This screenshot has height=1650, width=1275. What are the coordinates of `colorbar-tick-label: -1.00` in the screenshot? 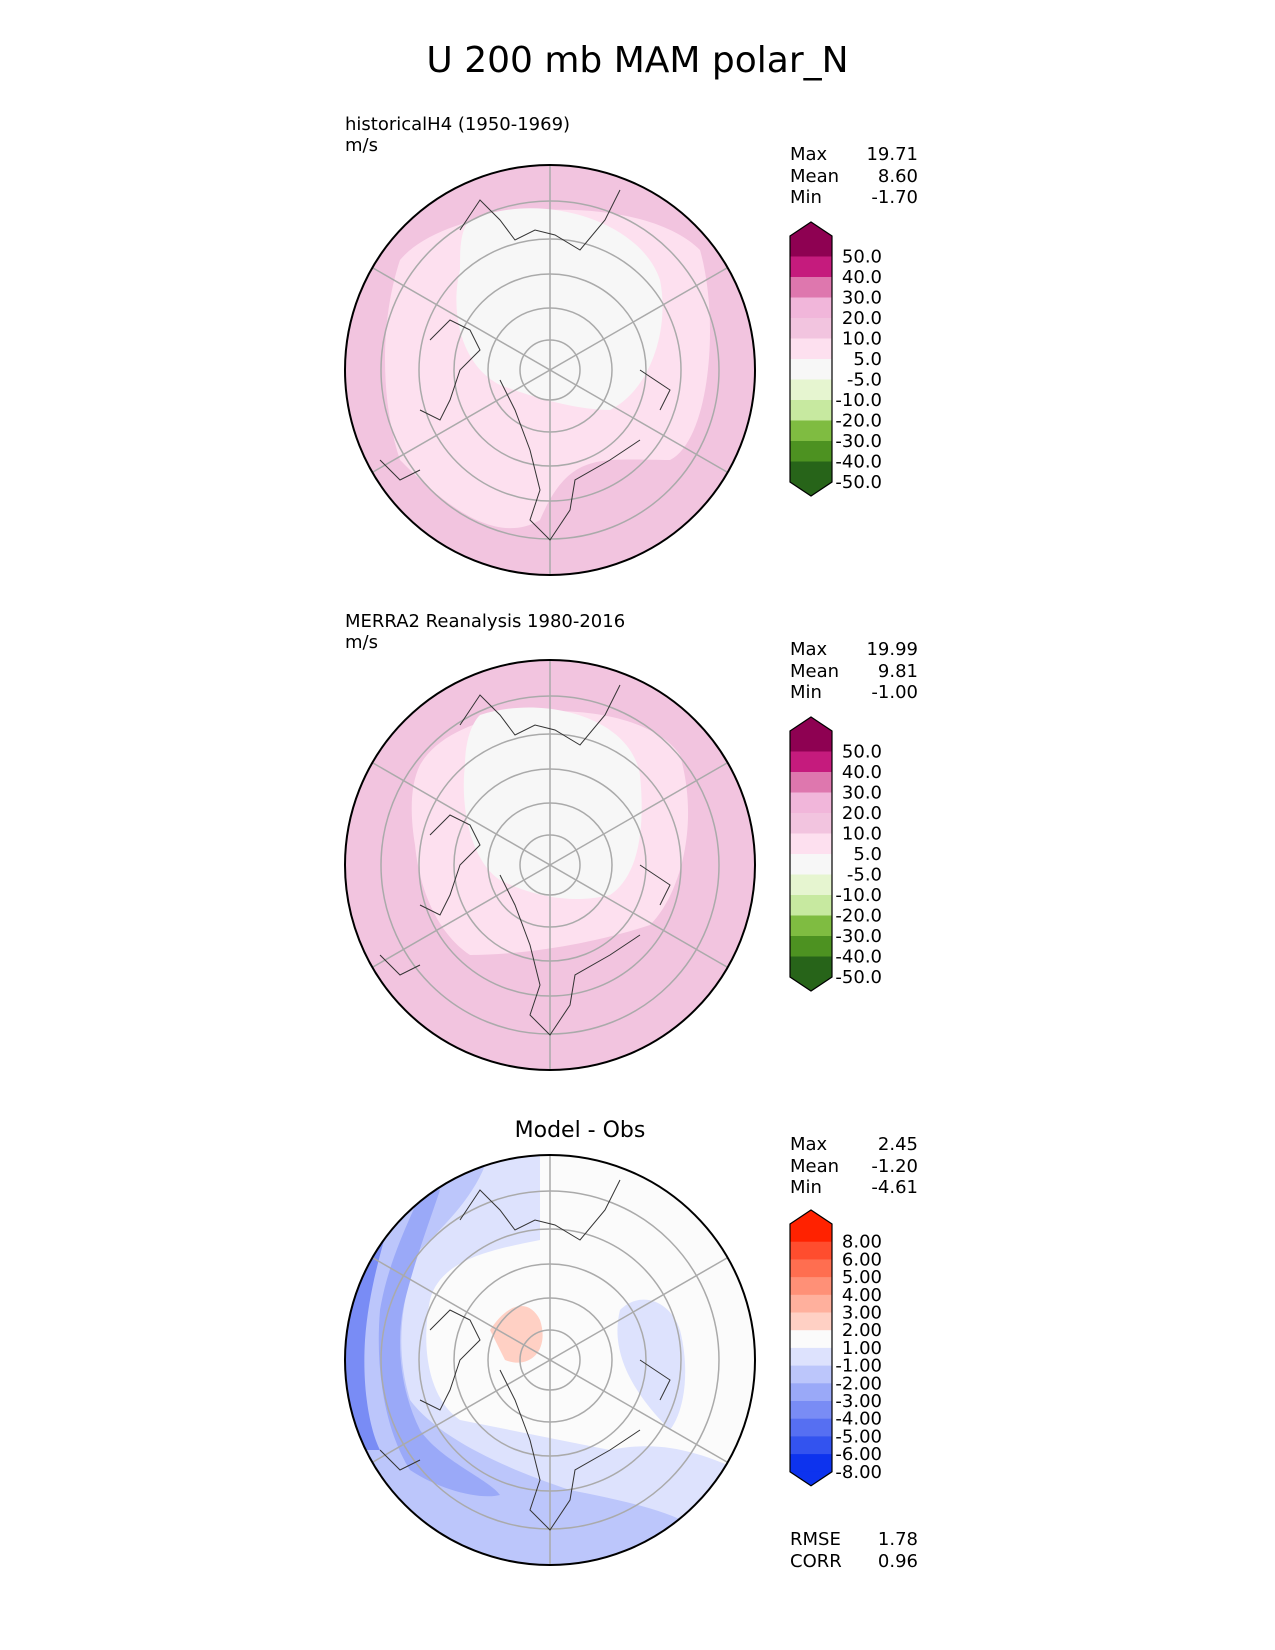 It's located at (858, 1366).